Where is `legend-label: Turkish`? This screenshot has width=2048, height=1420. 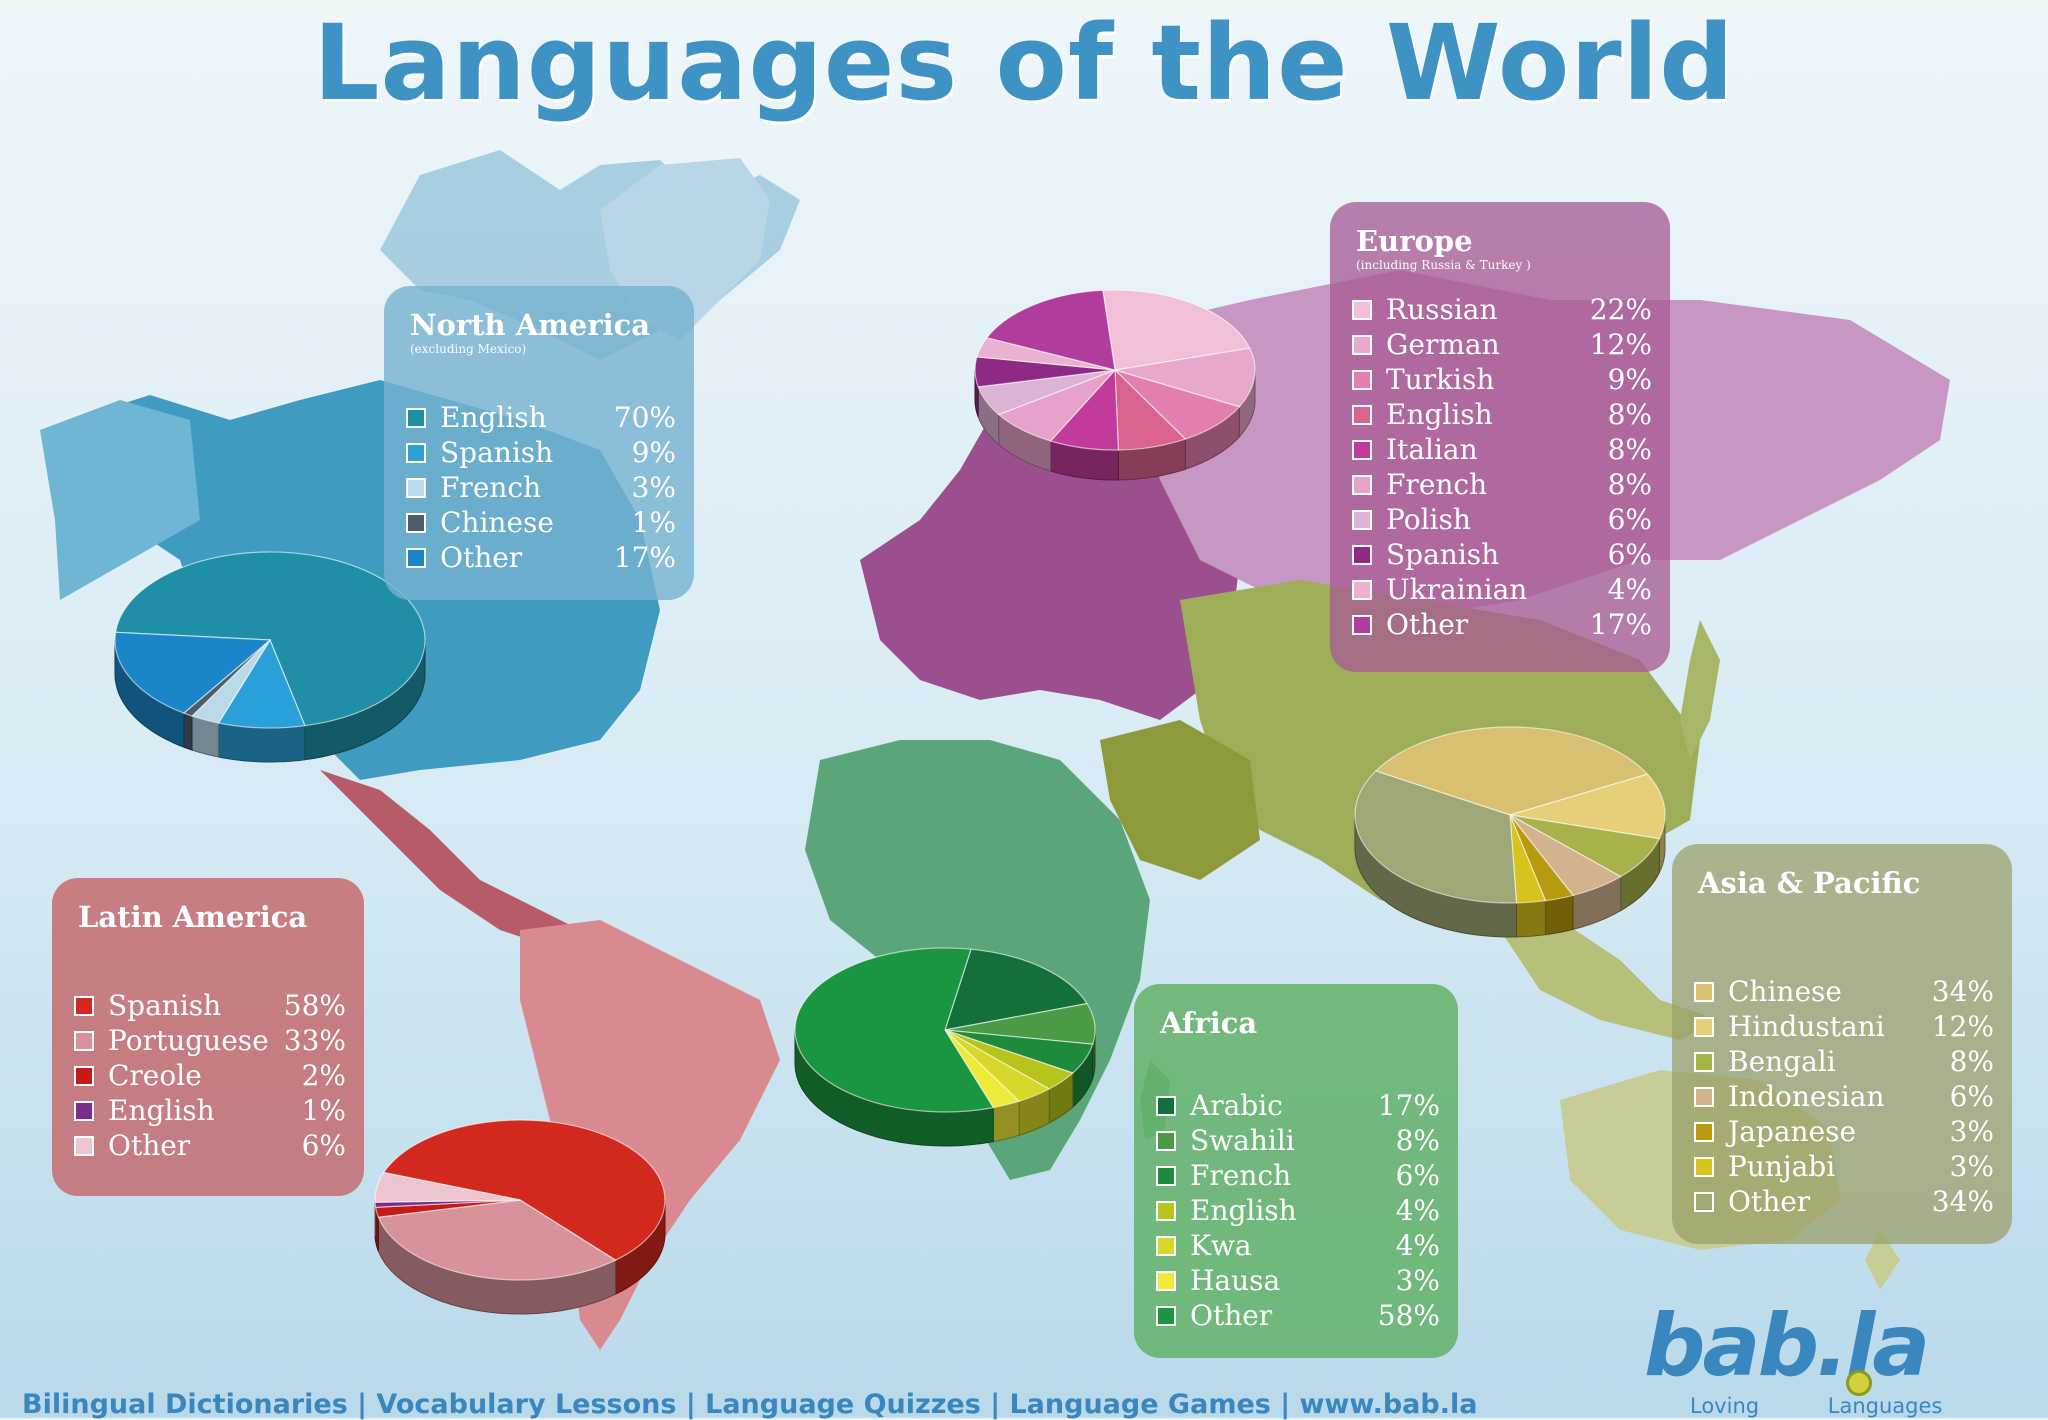
legend-label: Turkish is located at coordinates (1497, 379).